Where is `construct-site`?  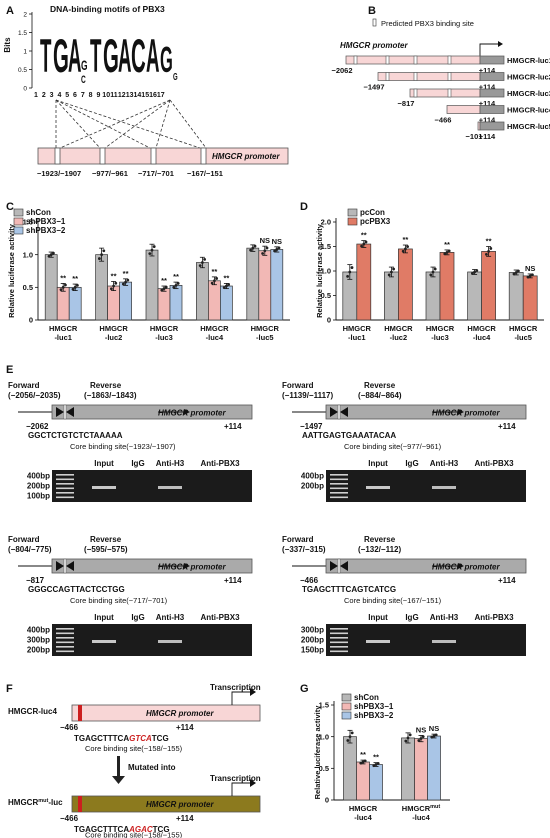 construct-site is located at coordinates (415, 60).